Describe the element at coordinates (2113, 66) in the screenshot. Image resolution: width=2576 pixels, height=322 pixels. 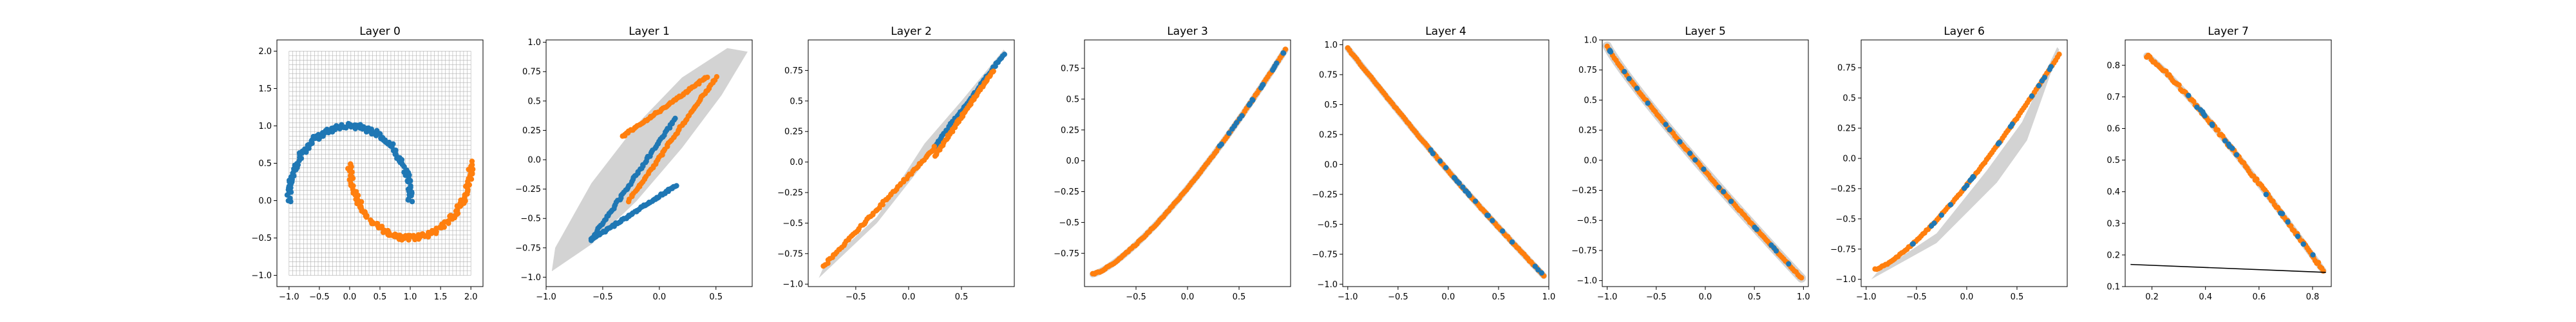
I see `y-tick-label: 0.8` at that location.